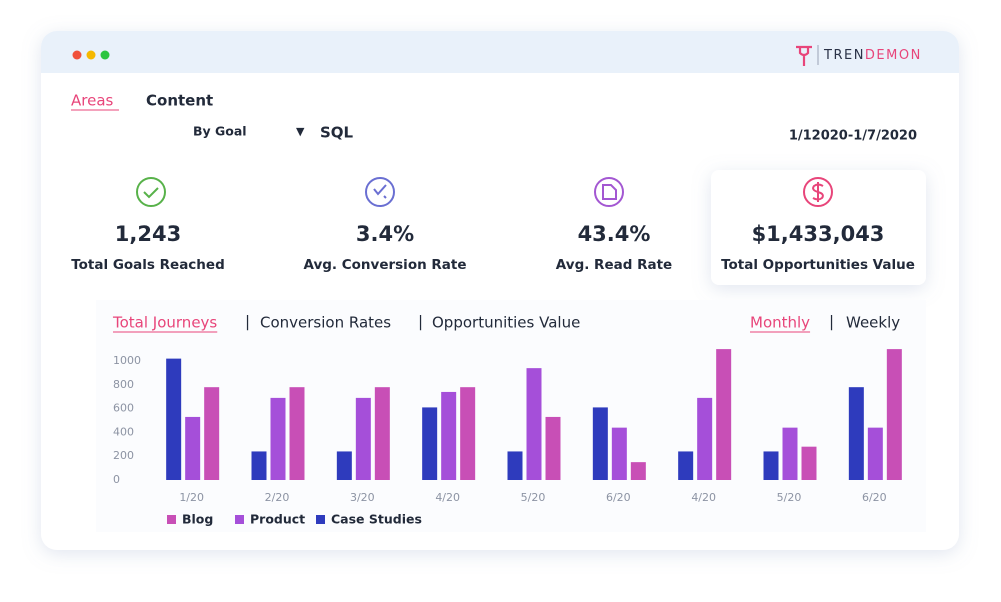  What do you see at coordinates (614, 265) in the screenshot?
I see `kpi-label: Avg. Read Rate` at bounding box center [614, 265].